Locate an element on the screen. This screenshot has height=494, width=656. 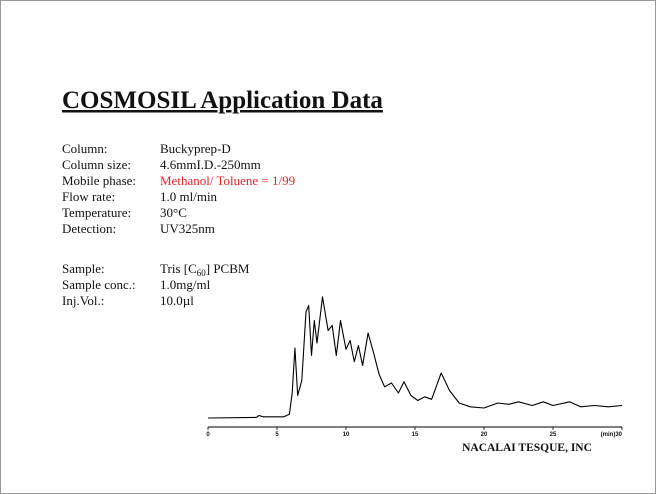
footer: NACALAI TESQUE, INC is located at coordinates (527, 448).